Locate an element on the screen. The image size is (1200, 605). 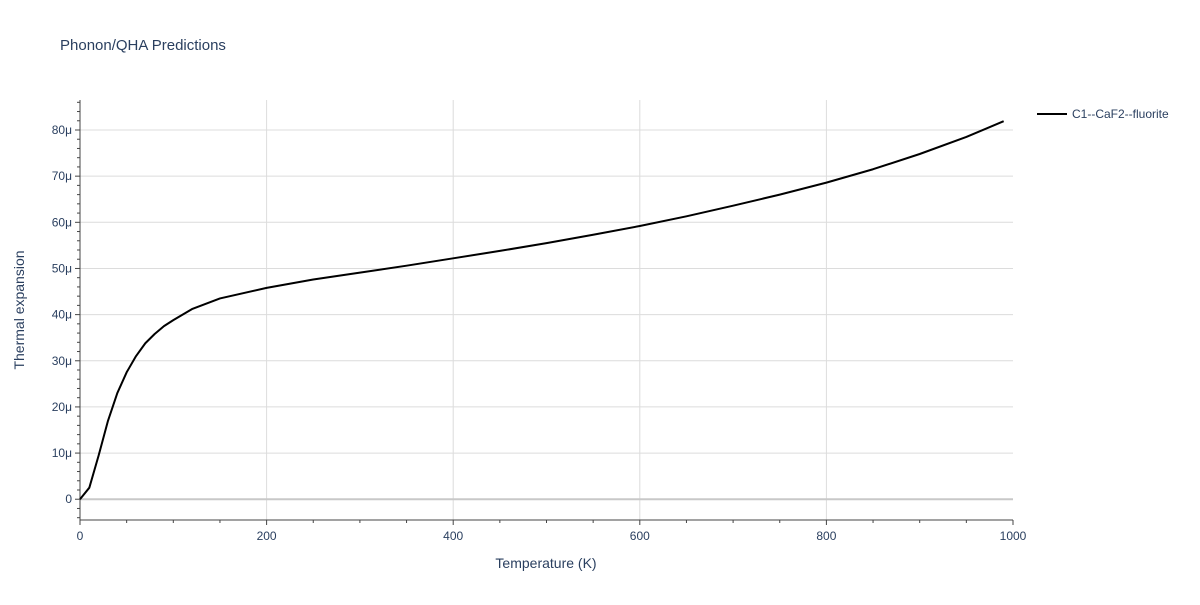
y-tick-label: 10μ is located at coordinates (62, 453).